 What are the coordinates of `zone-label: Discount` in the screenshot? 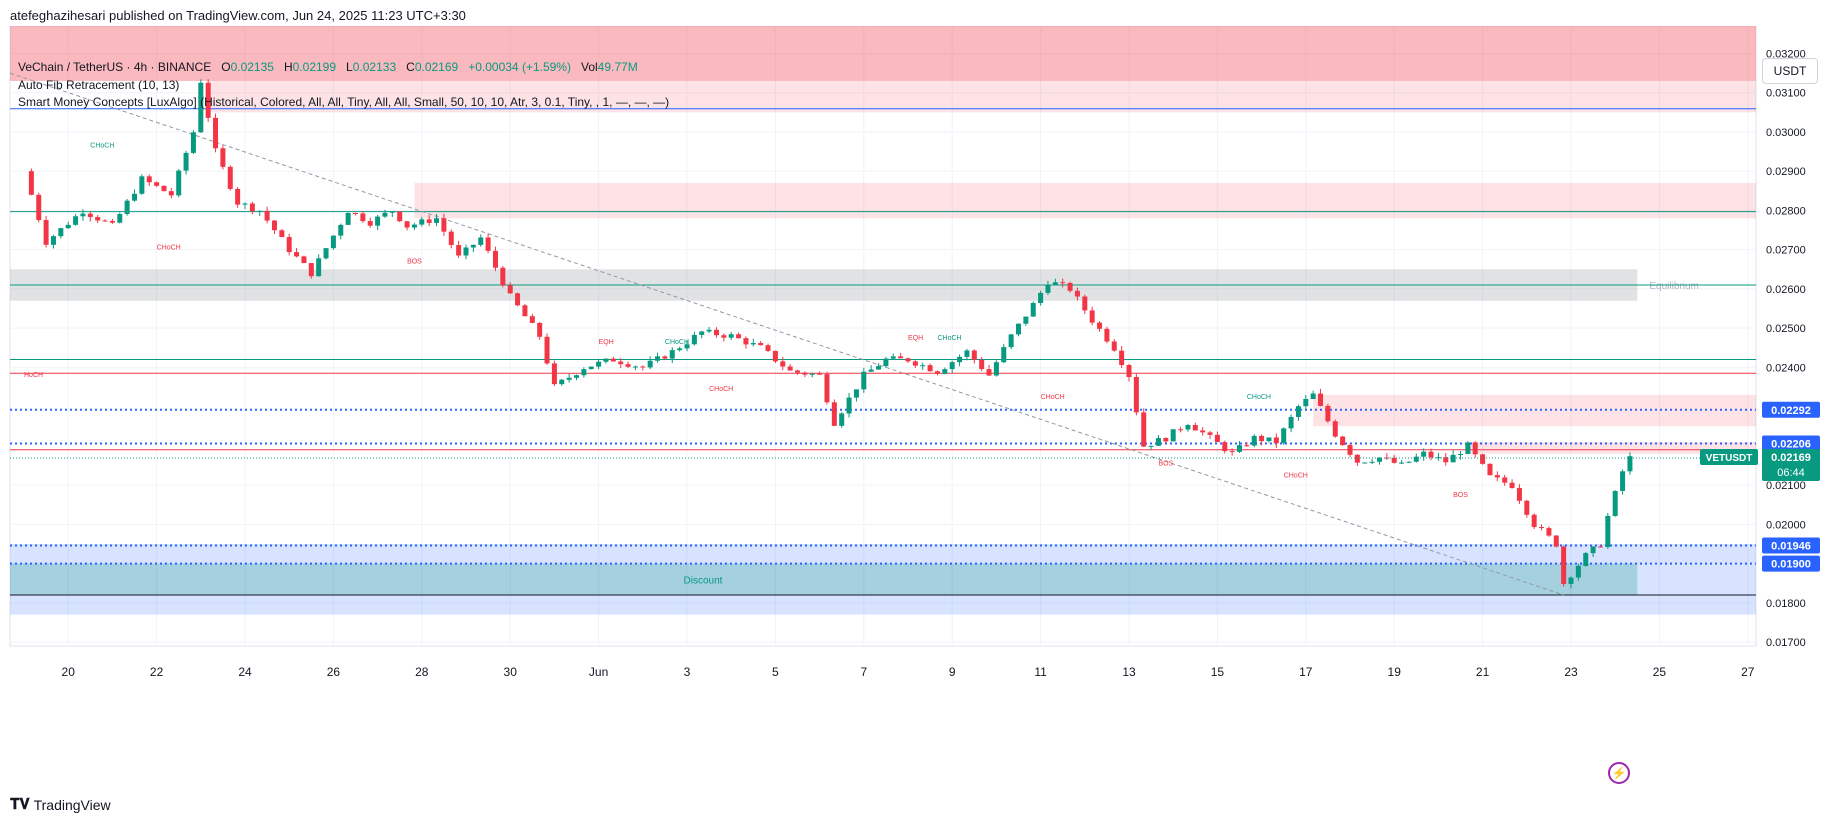 It's located at (703, 580).